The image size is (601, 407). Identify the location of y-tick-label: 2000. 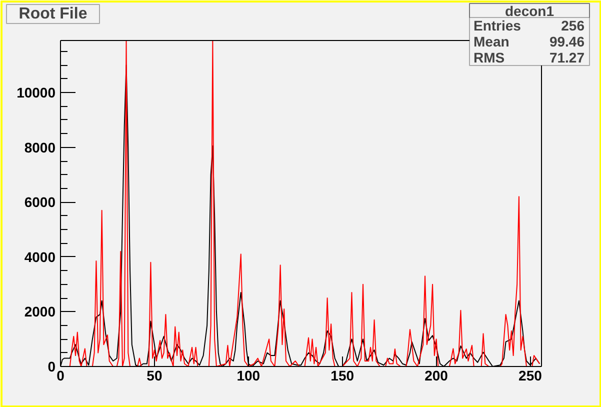
(40, 312).